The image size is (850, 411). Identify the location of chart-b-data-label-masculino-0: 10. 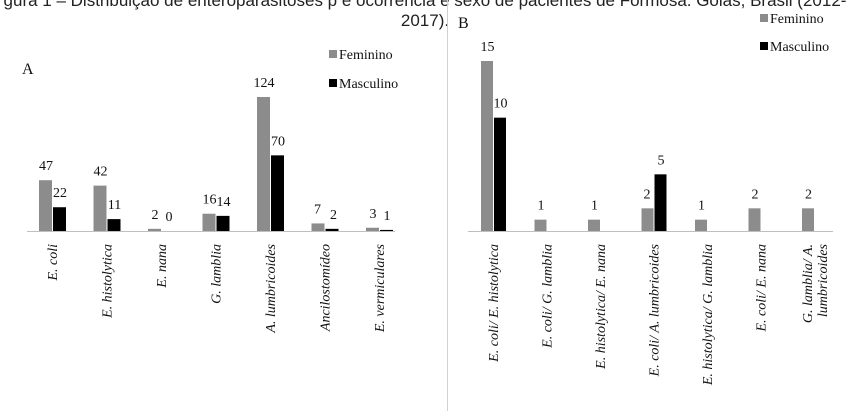
(501, 104).